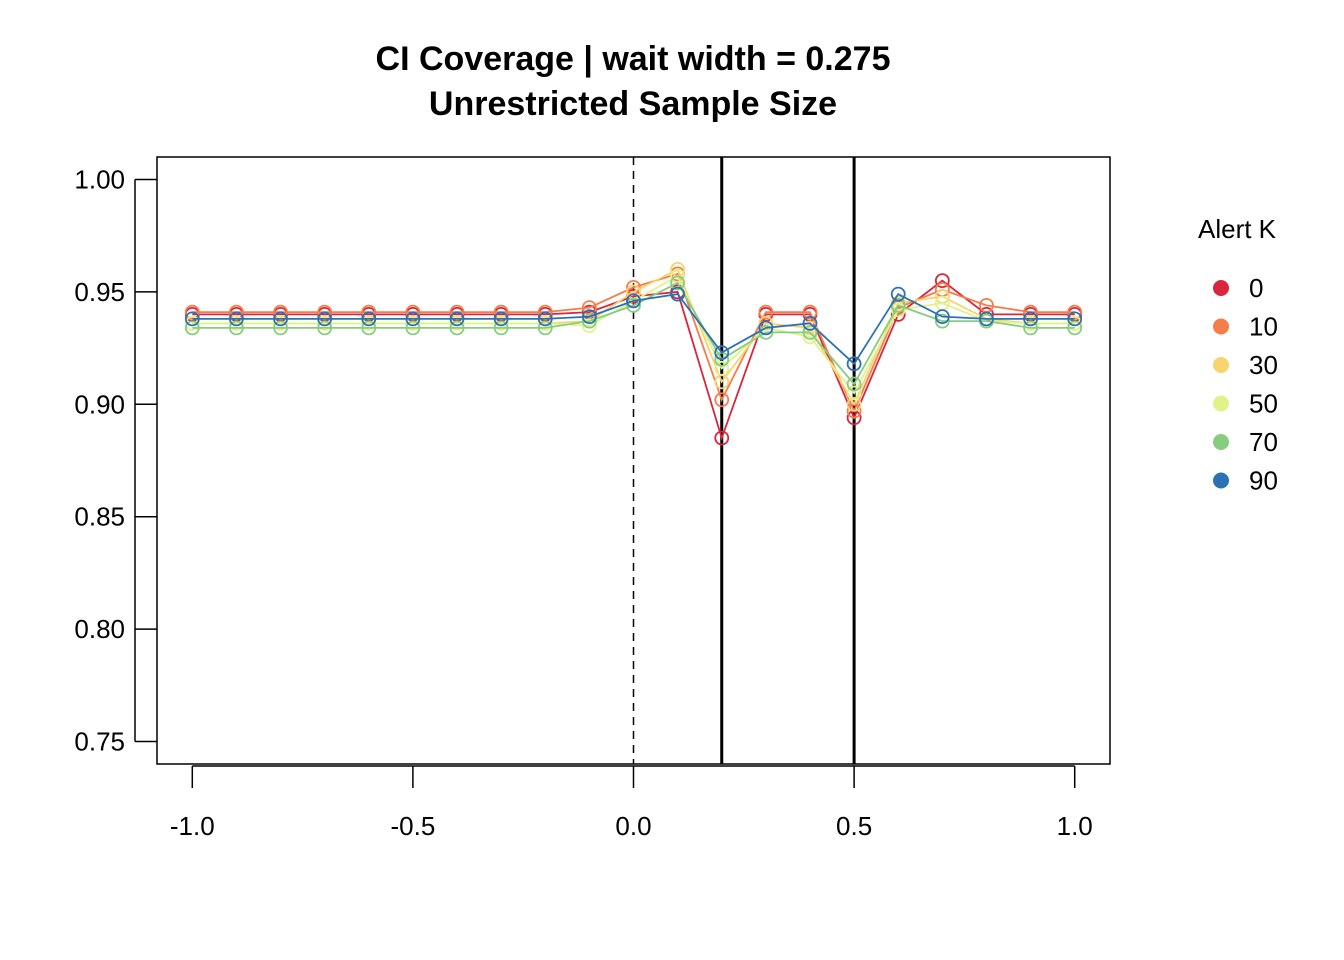 This screenshot has width=1344, height=960. I want to click on legend-item: 10, so click(1245, 327).